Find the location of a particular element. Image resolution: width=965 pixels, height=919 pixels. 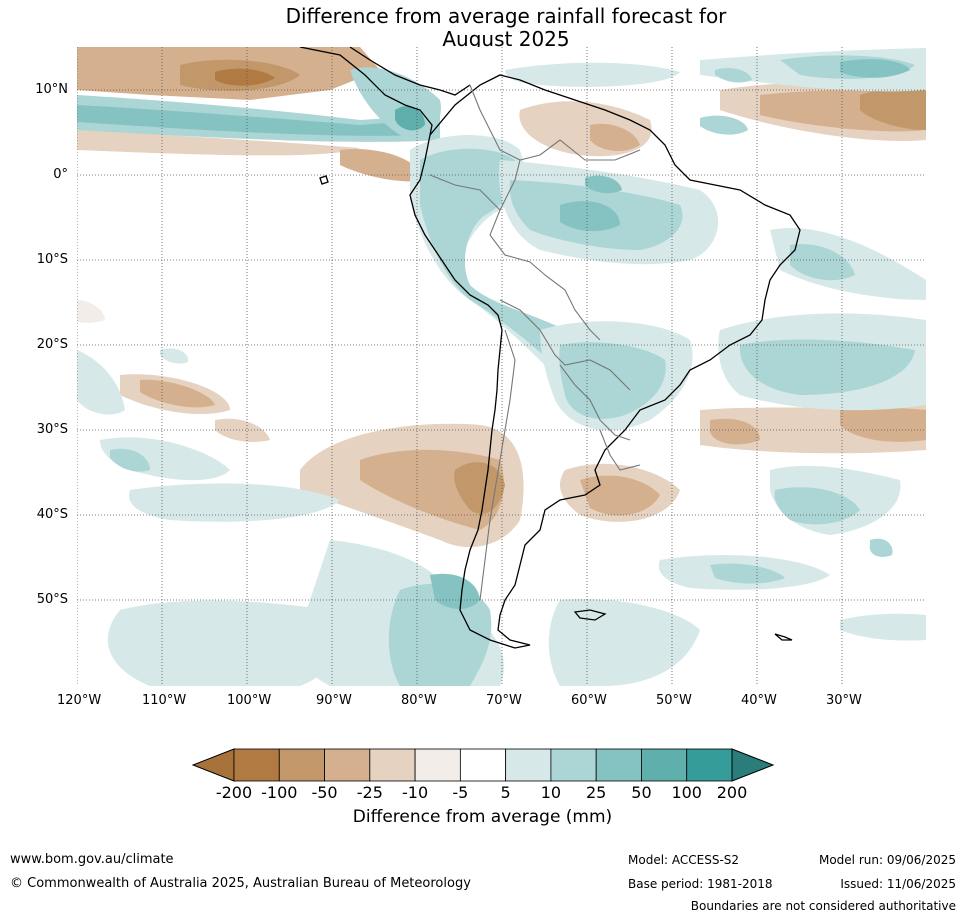

footer-model: Model: ACCESS-S2 is located at coordinates (684, 860).